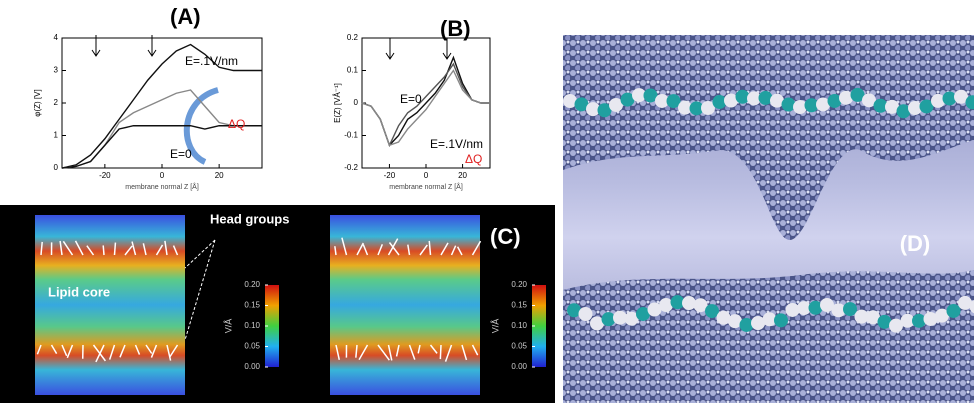  Describe the element at coordinates (351, 167) in the screenshot. I see `y-tick-label: -0.2` at that location.